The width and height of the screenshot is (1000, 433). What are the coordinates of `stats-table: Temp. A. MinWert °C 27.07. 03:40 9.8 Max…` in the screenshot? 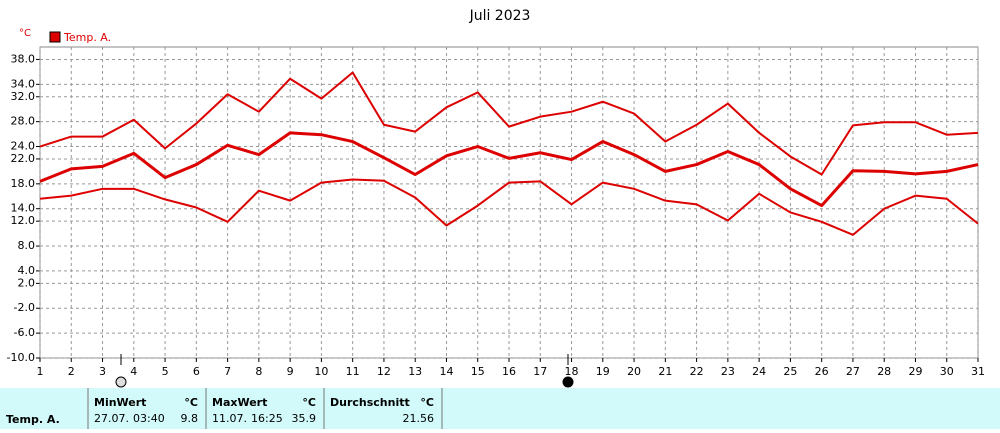 It's located at (500, 408).